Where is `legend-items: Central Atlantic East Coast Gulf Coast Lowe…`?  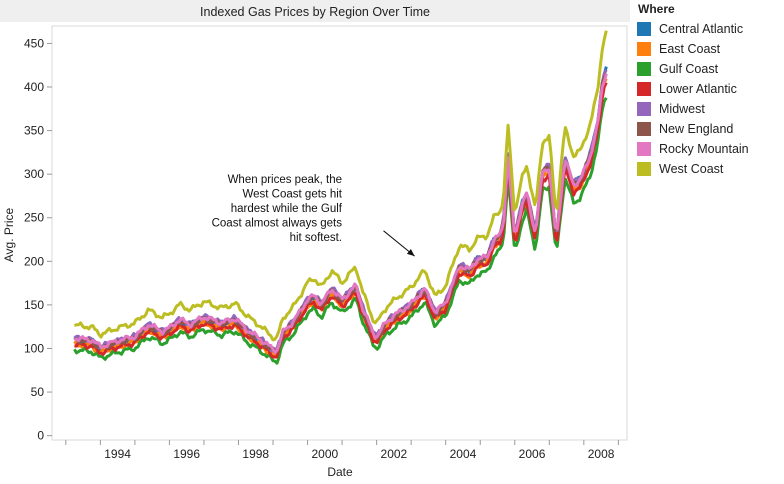
legend-items: Central Atlantic East Coast Gulf Coast Lowe… is located at coordinates (709, 99).